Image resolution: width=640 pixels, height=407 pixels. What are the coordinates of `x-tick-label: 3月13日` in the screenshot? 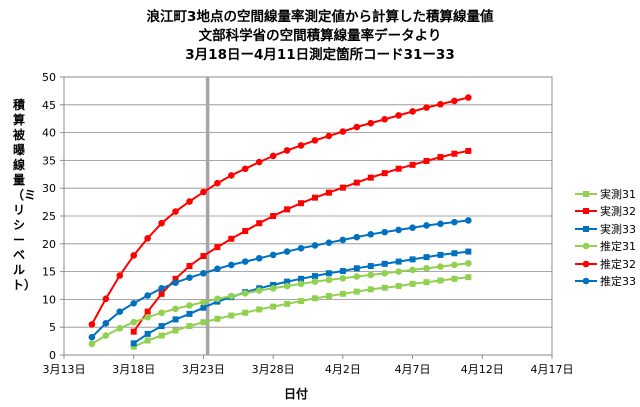 It's located at (64, 369).